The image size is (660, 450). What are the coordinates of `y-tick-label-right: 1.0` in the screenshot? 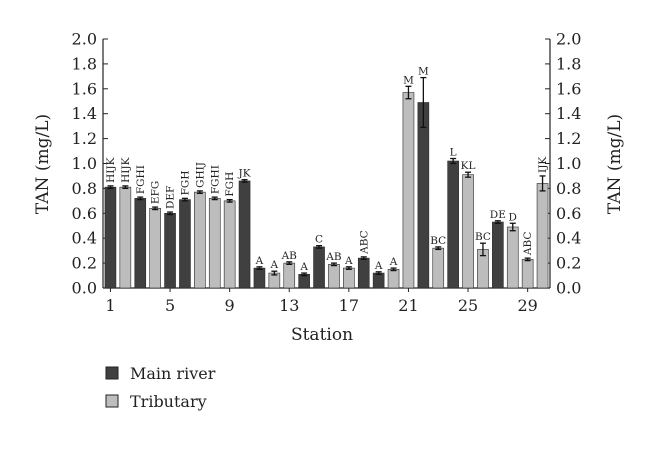 It's located at (568, 163).